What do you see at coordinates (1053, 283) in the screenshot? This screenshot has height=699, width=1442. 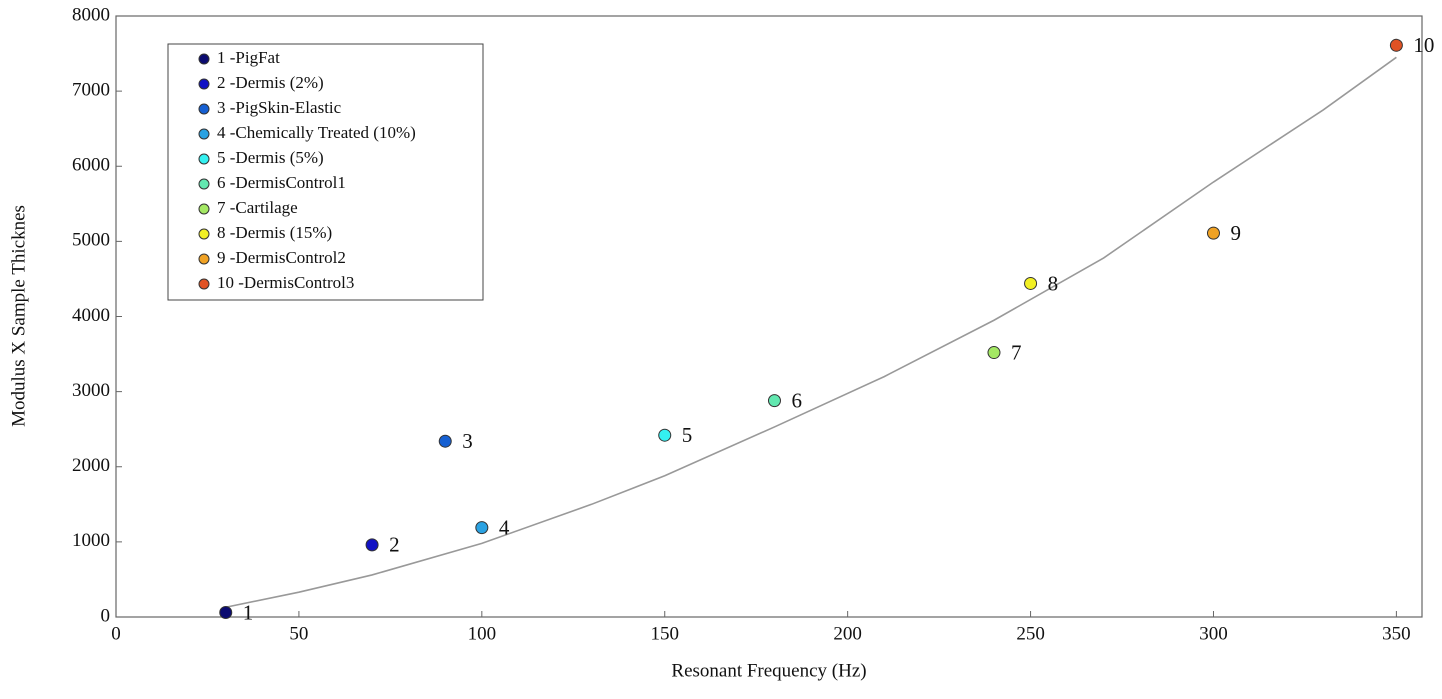 I see `point-label: 8` at bounding box center [1053, 283].